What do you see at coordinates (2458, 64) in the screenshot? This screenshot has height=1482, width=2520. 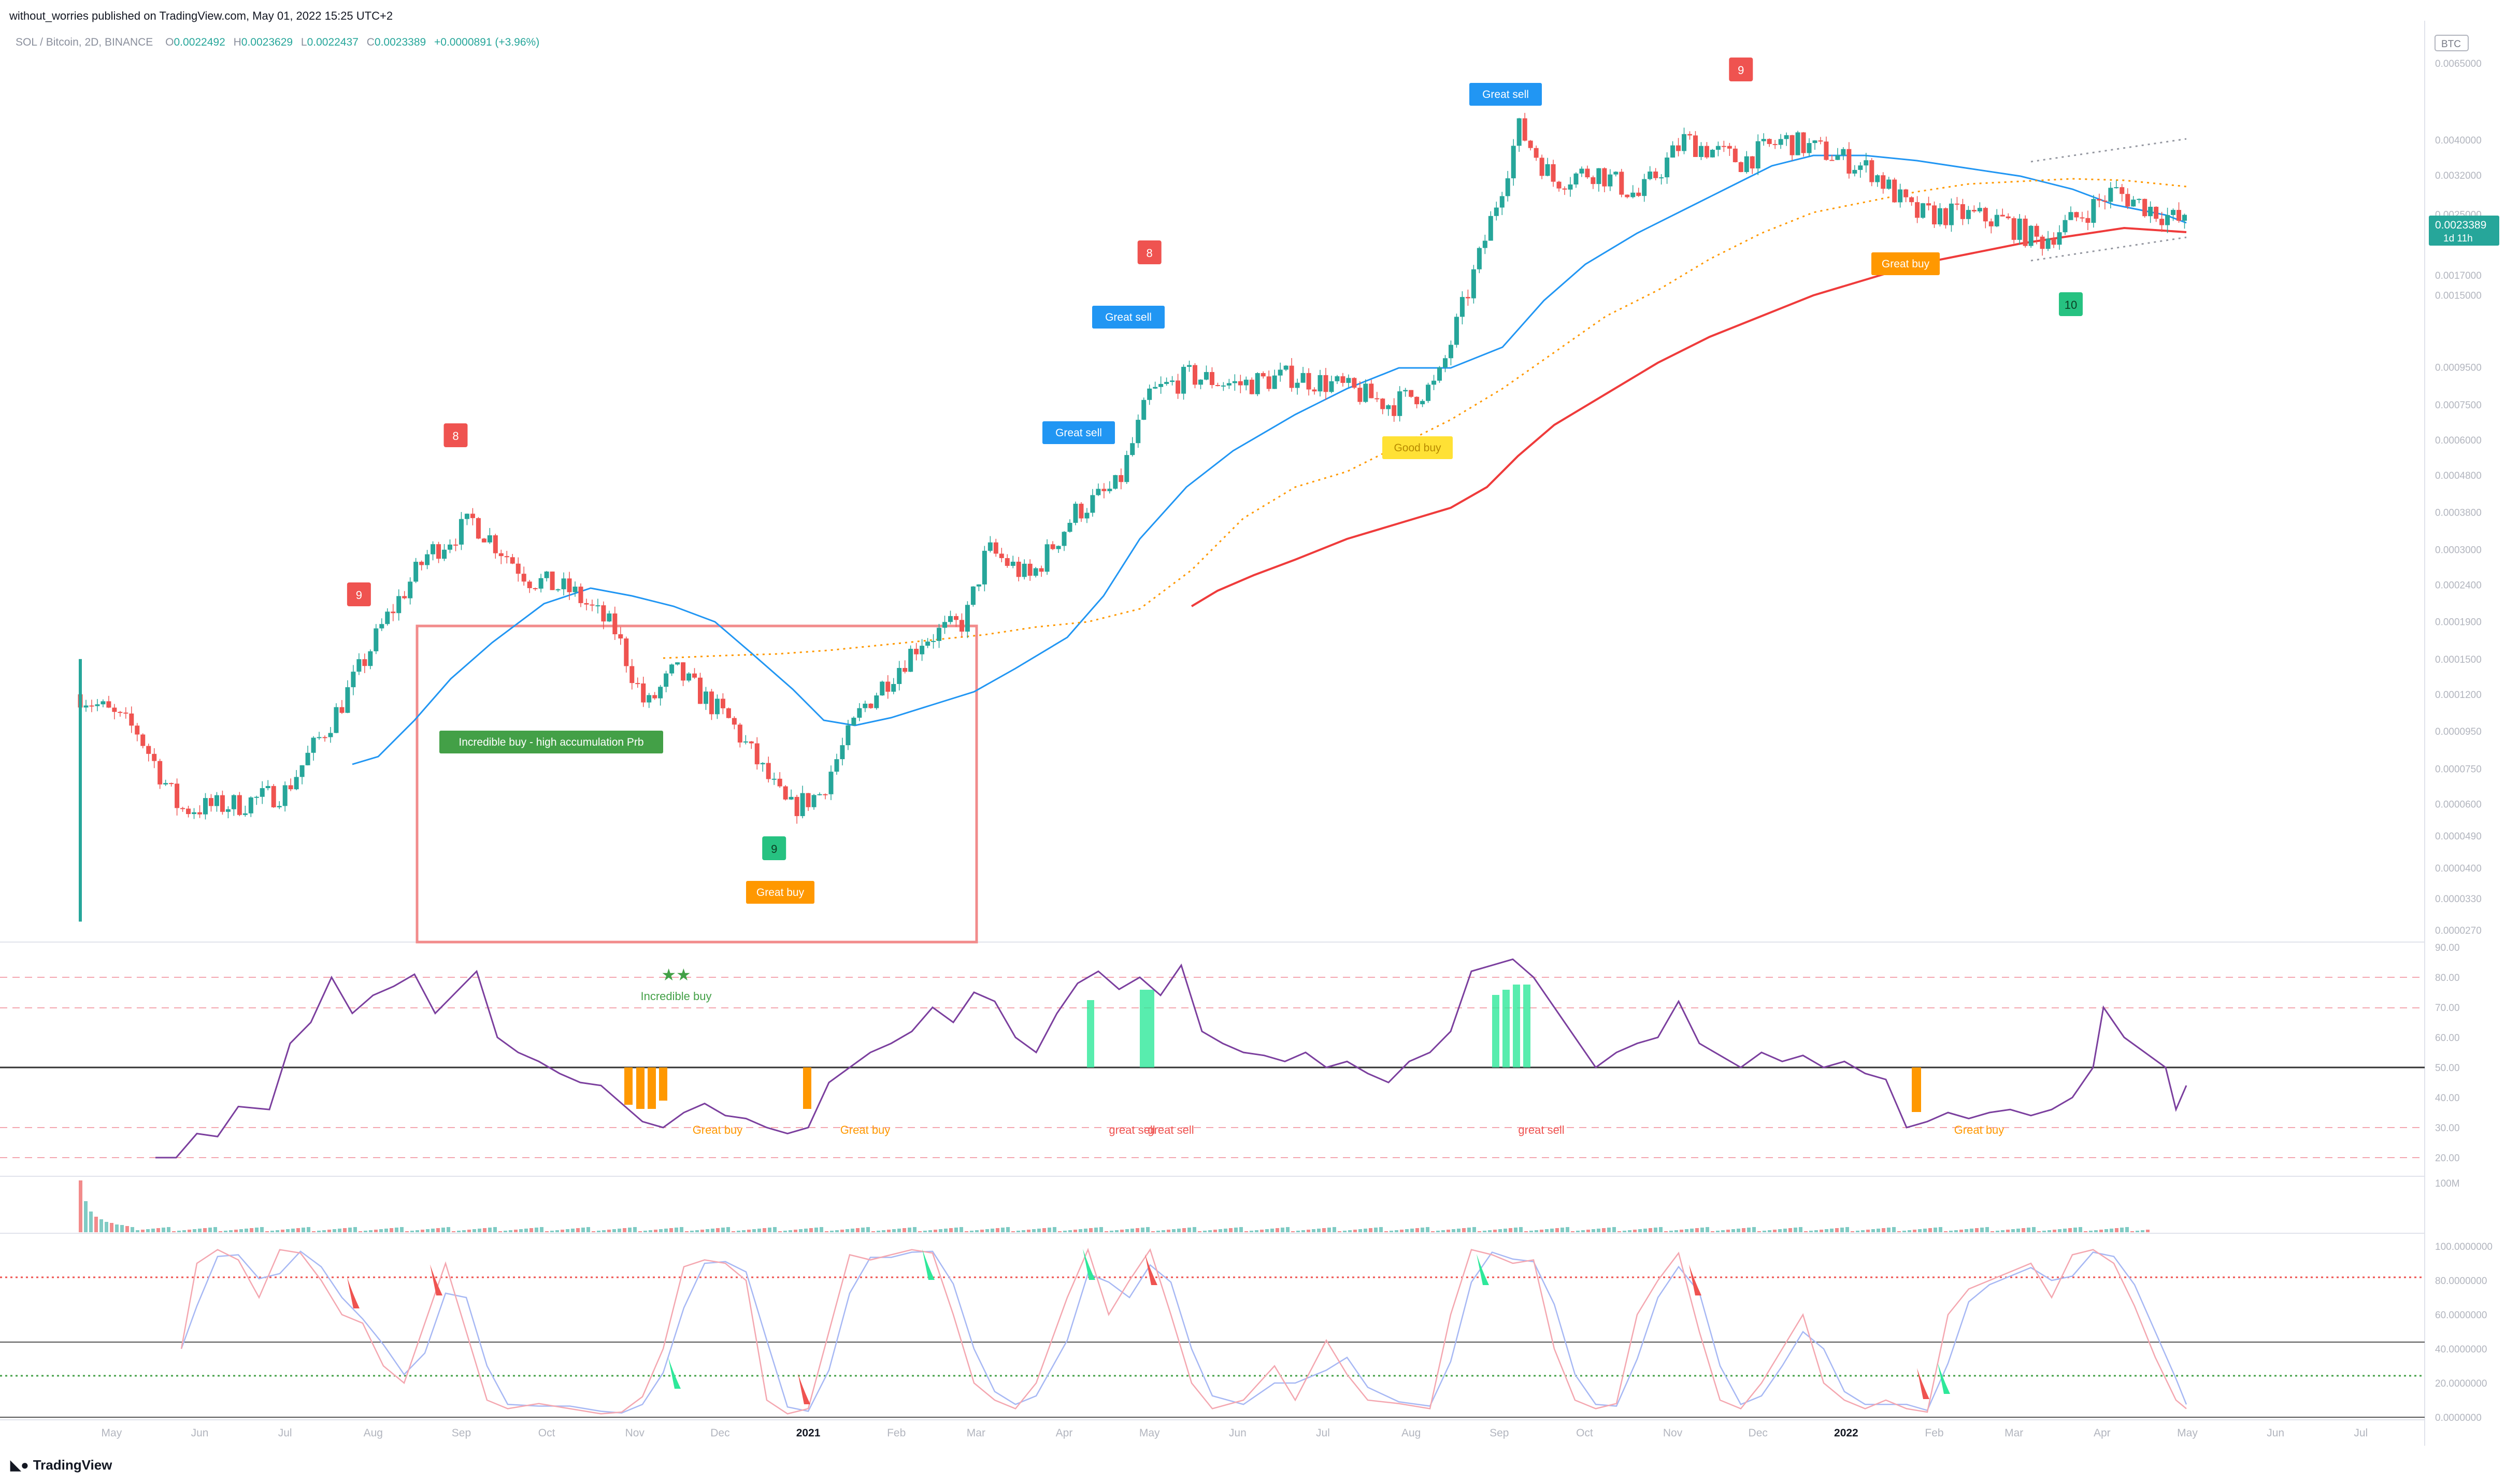 I see `price-tick-label: 0.0065000` at bounding box center [2458, 64].